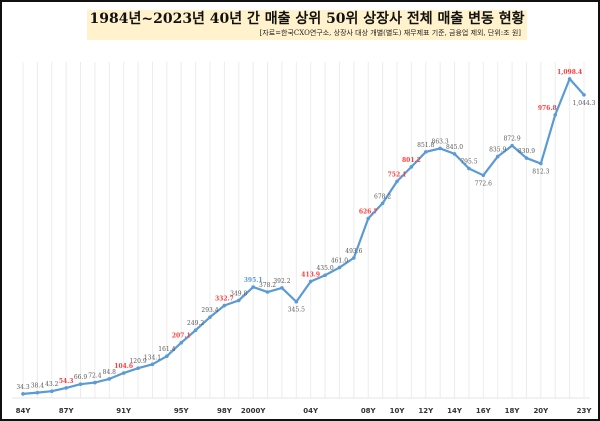 The width and height of the screenshot is (600, 421). What do you see at coordinates (397, 174) in the screenshot?
I see `data-label: 752.1` at bounding box center [397, 174].